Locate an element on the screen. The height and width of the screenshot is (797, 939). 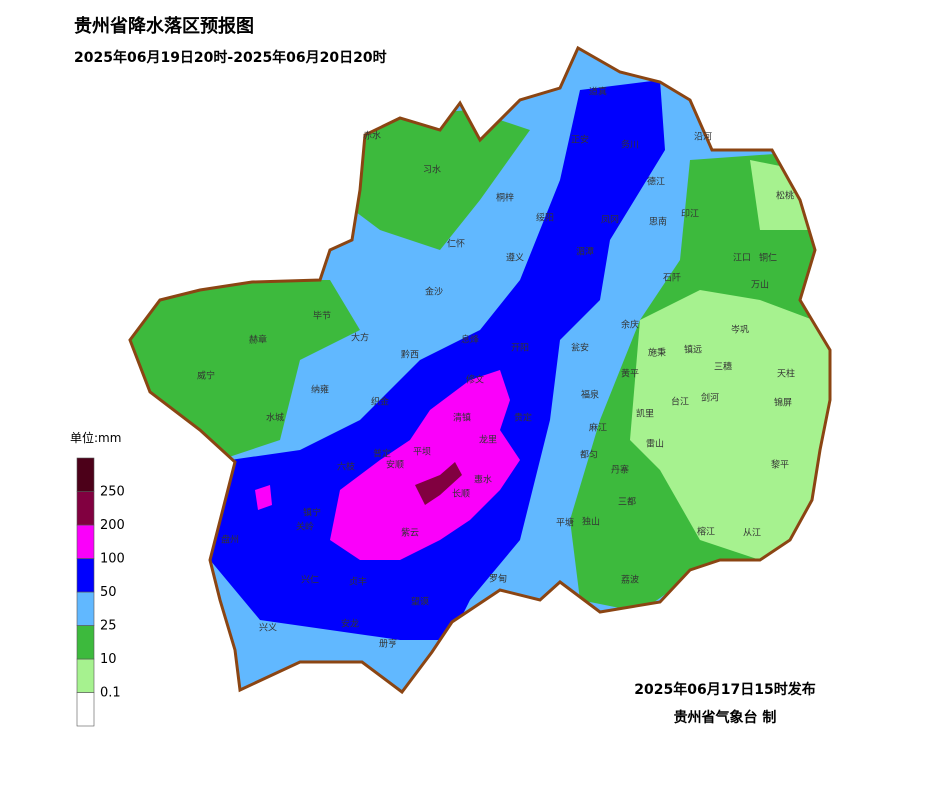
county-label: 清镇 is located at coordinates (462, 418).